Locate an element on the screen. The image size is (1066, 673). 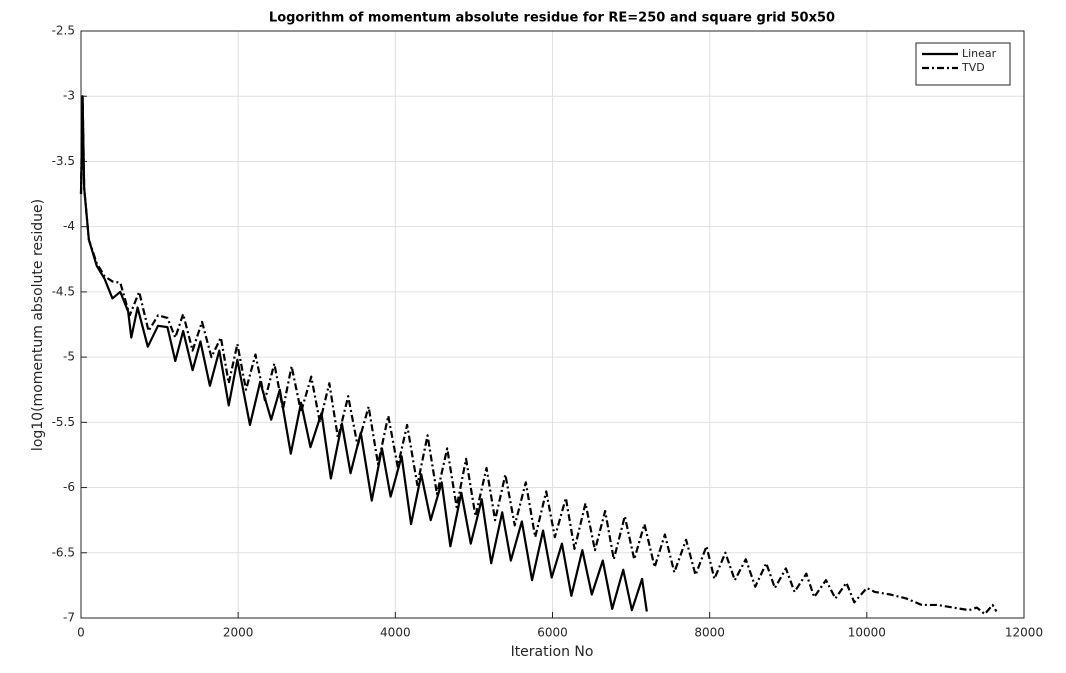
x-axis-label: Iteration No is located at coordinates (552, 652).